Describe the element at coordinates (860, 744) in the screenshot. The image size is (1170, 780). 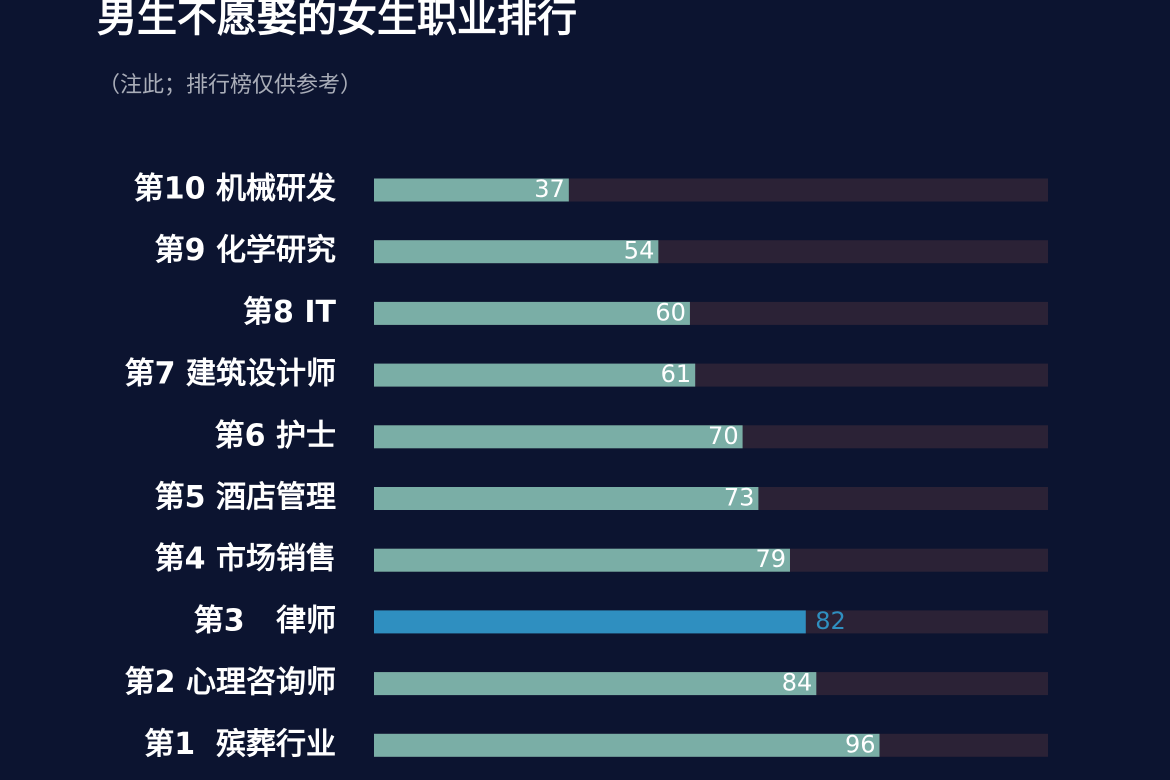
I see `value-label: 96` at that location.